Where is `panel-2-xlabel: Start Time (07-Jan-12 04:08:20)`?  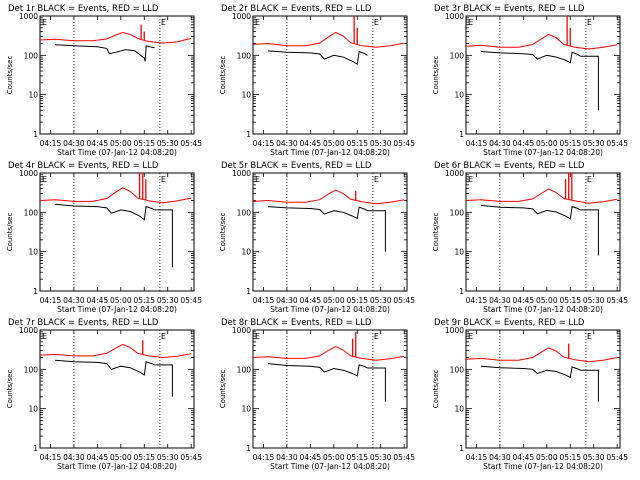
panel-2-xlabel: Start Time (07-Jan-12 04:08:20) is located at coordinates (330, 152).